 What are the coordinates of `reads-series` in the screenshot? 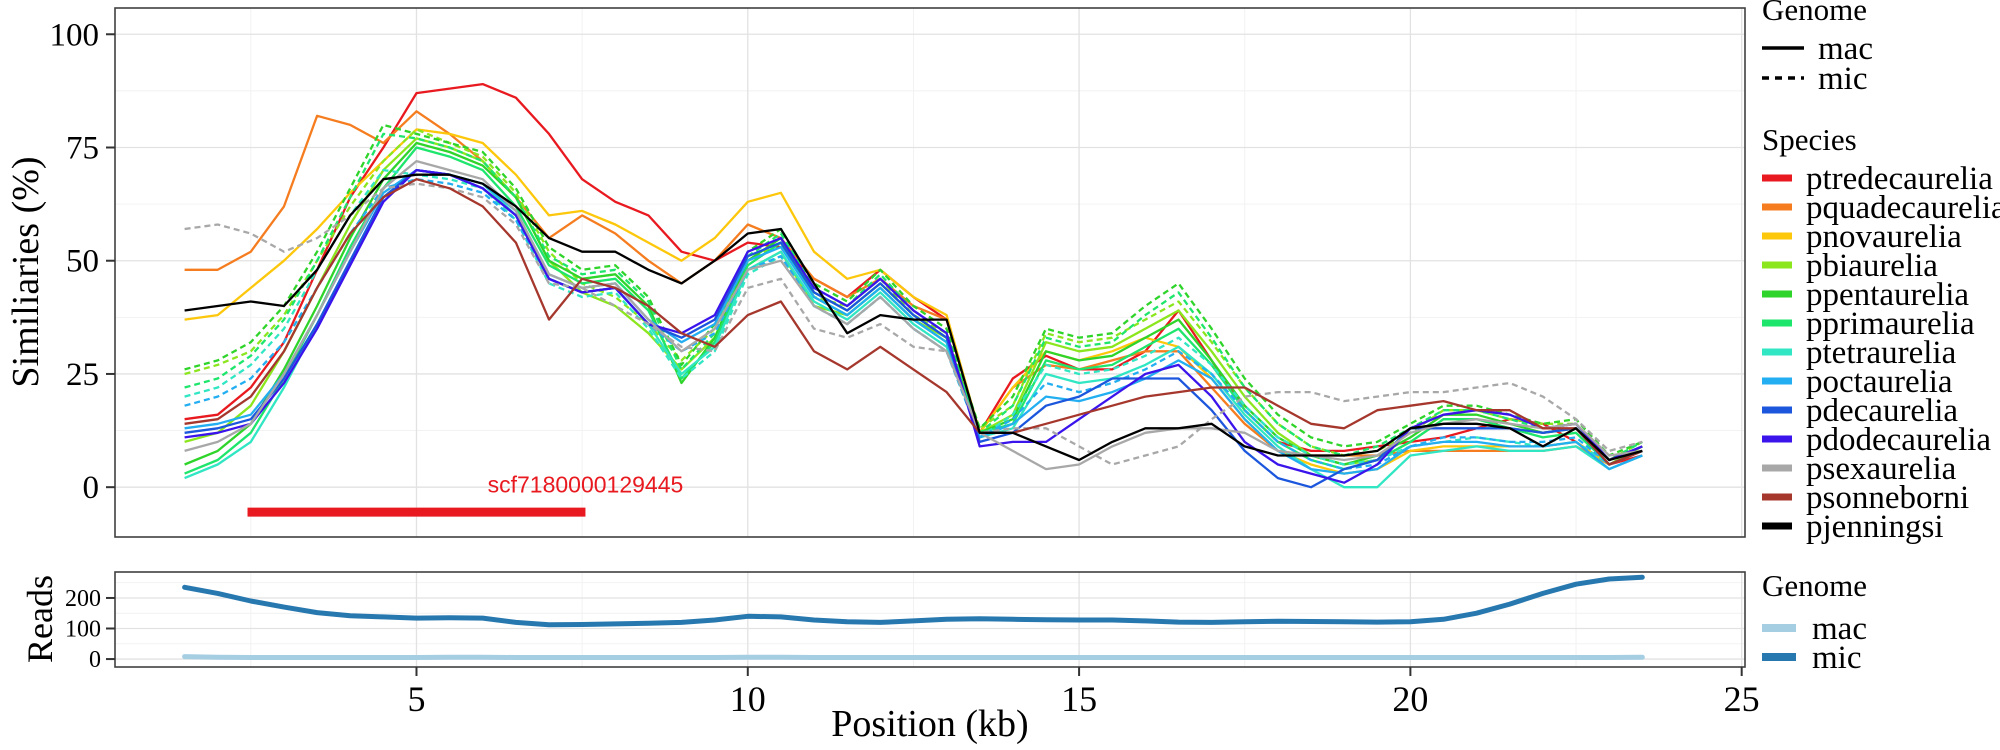 It's located at (913, 617).